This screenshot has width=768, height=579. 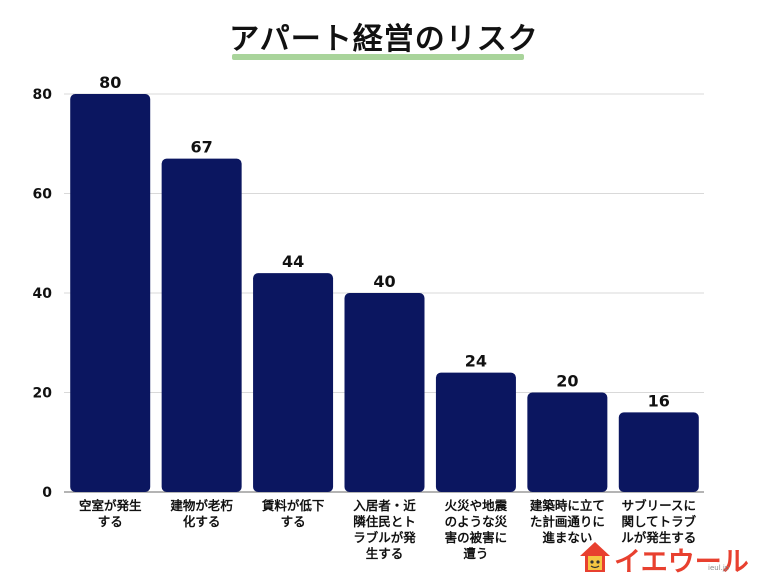 I want to click on category-label: 入居者・近隣住民とトラブルが発生する, so click(x=384, y=529).